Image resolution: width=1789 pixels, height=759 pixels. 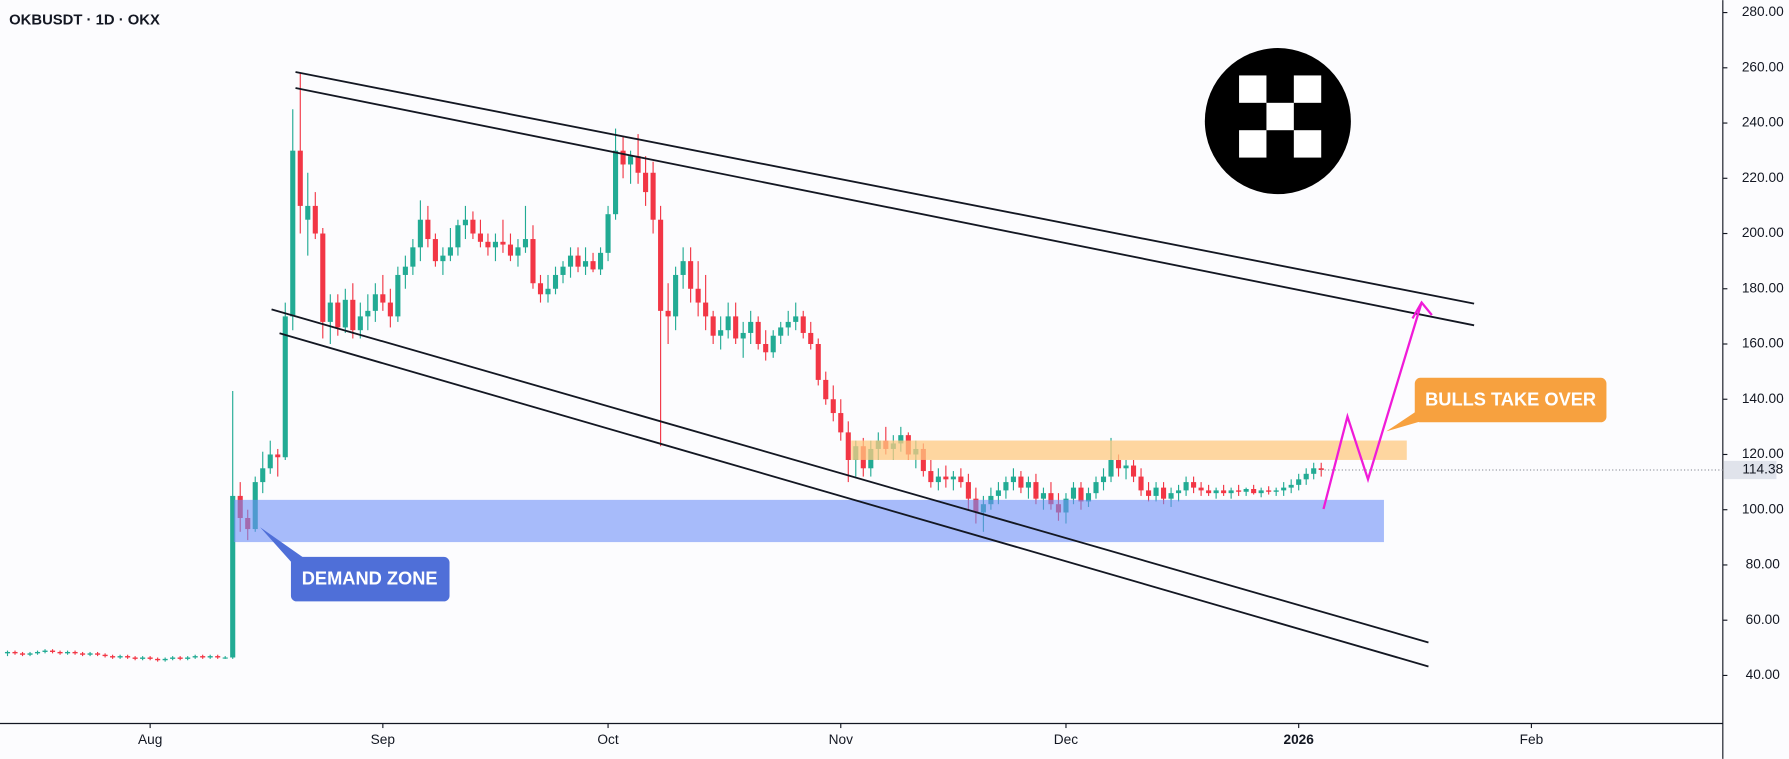 I want to click on x-tick-label: 2026, so click(x=1298, y=739).